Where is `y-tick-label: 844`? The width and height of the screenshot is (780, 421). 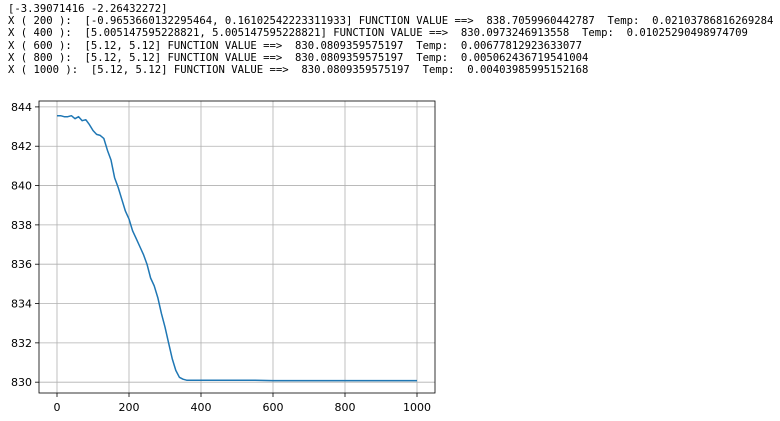 y-tick-label: 844 is located at coordinates (21, 107).